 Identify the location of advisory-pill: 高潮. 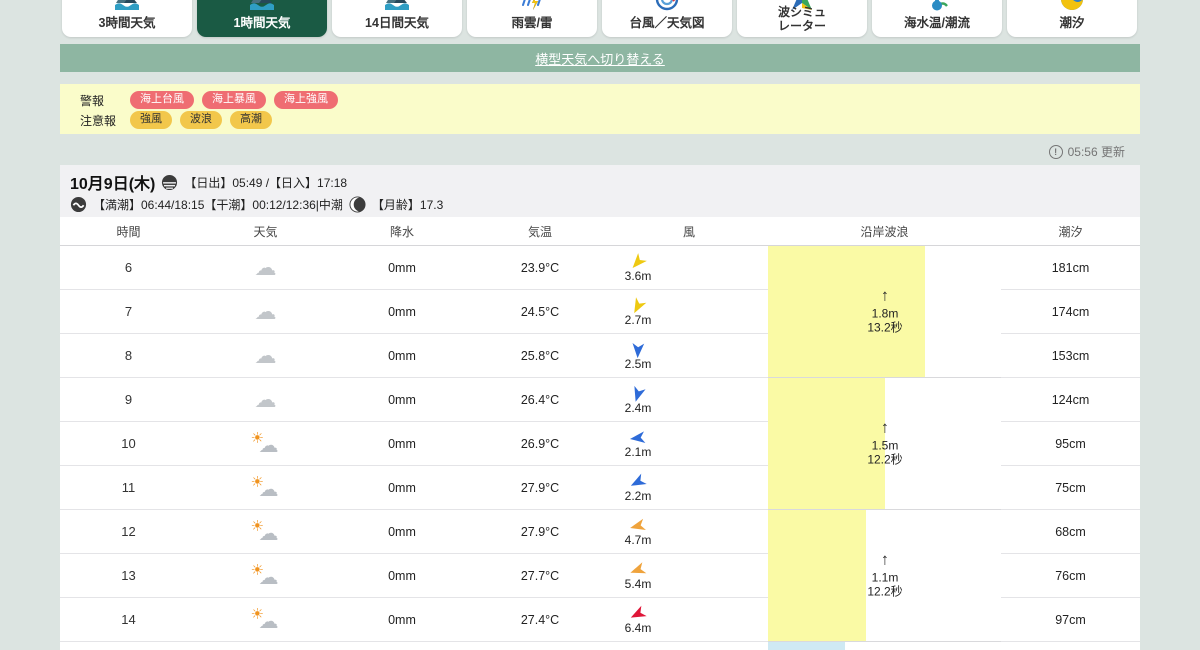
(251, 120).